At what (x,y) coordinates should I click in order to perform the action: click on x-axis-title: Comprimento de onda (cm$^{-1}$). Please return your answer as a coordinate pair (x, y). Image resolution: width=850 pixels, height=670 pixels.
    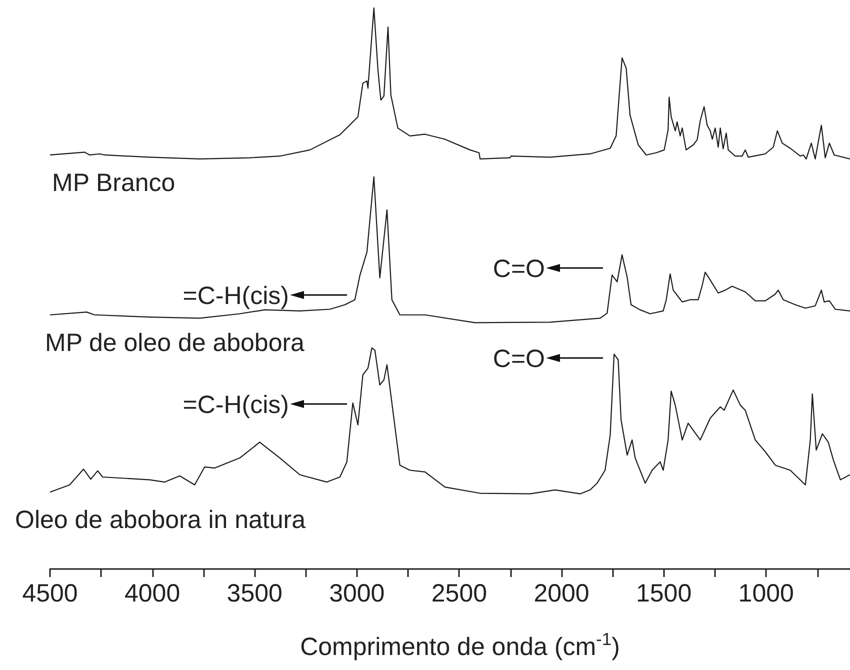
    Looking at the image, I should click on (460, 645).